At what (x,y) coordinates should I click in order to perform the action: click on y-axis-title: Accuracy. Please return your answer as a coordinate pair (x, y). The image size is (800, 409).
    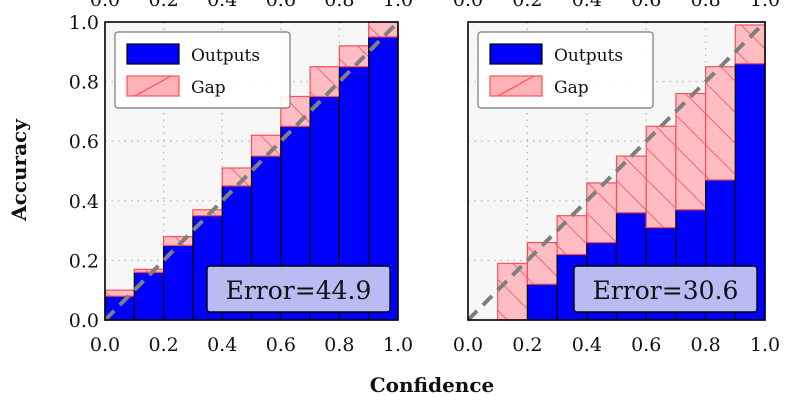
    Looking at the image, I should click on (19, 170).